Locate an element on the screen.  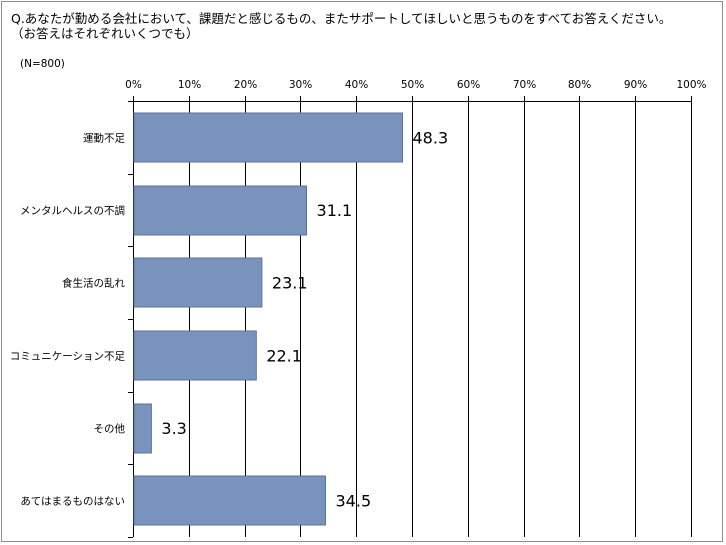
x-tick-label: 40% is located at coordinates (356, 85).